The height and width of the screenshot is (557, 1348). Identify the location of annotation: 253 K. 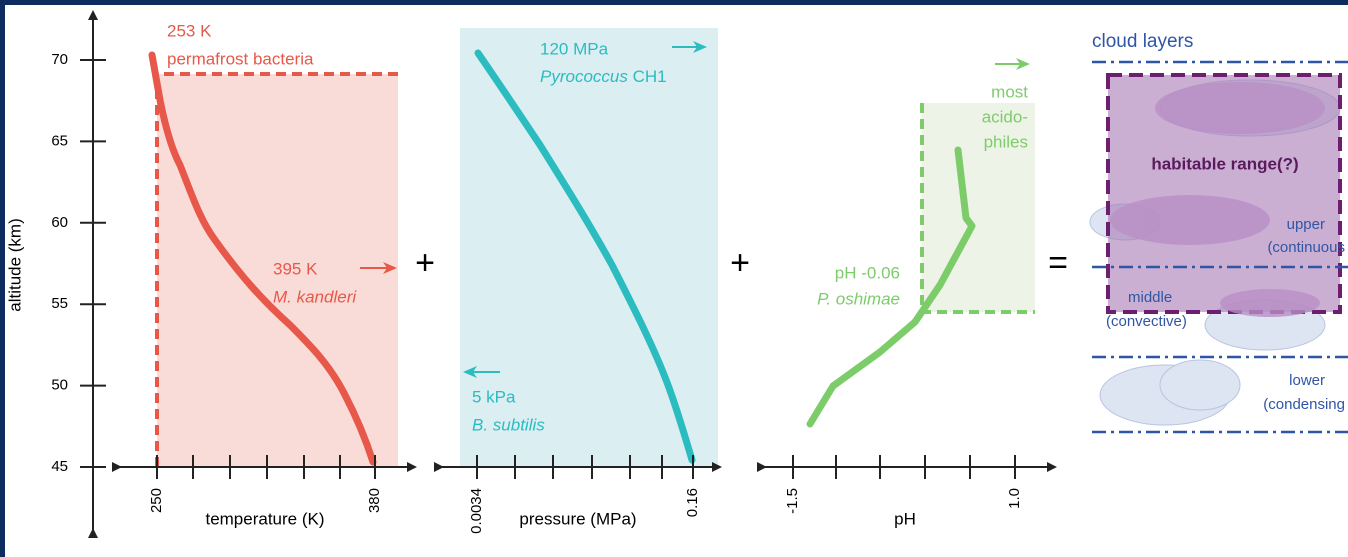
(189, 30).